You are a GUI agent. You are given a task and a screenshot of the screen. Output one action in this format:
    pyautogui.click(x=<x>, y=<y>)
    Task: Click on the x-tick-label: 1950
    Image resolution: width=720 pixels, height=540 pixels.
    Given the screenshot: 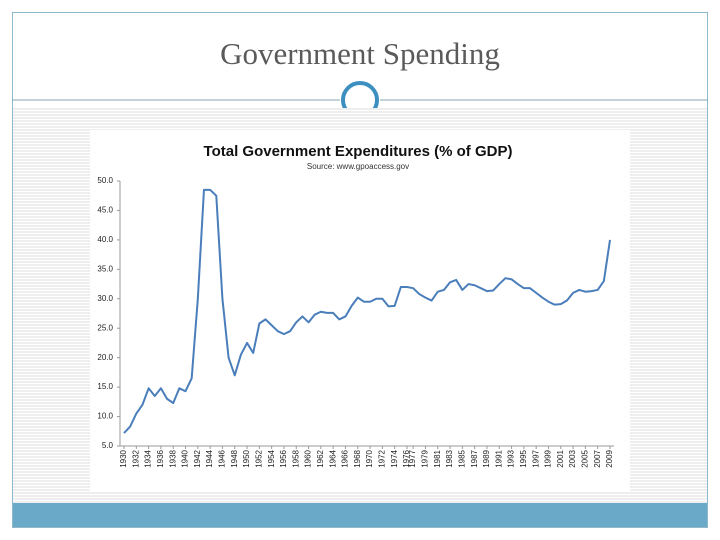 What is the action you would take?
    pyautogui.click(x=246, y=458)
    